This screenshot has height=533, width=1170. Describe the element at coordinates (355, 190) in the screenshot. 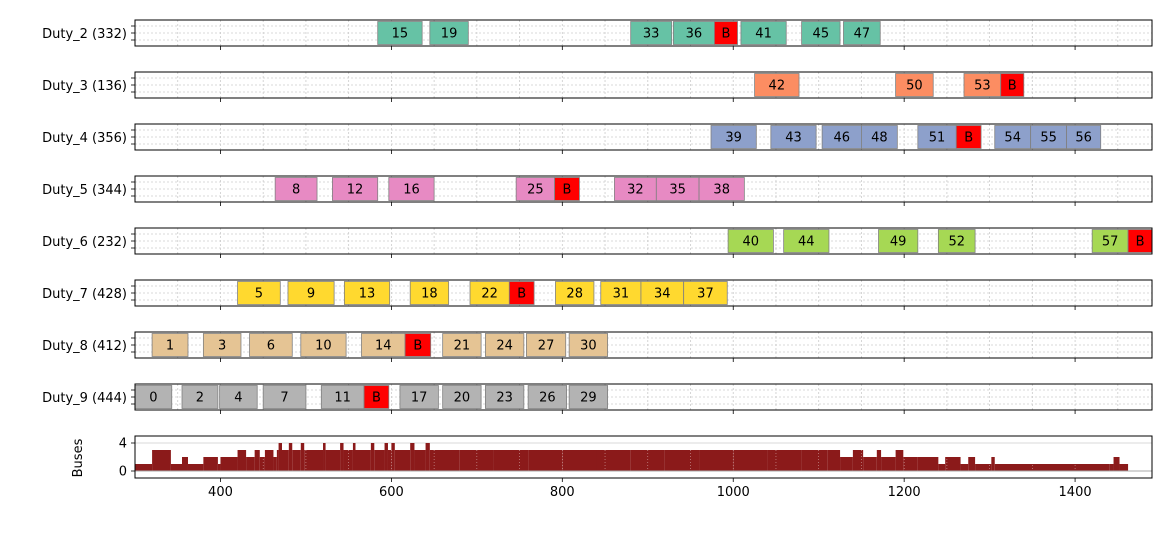

I see `task-label: 12` at that location.